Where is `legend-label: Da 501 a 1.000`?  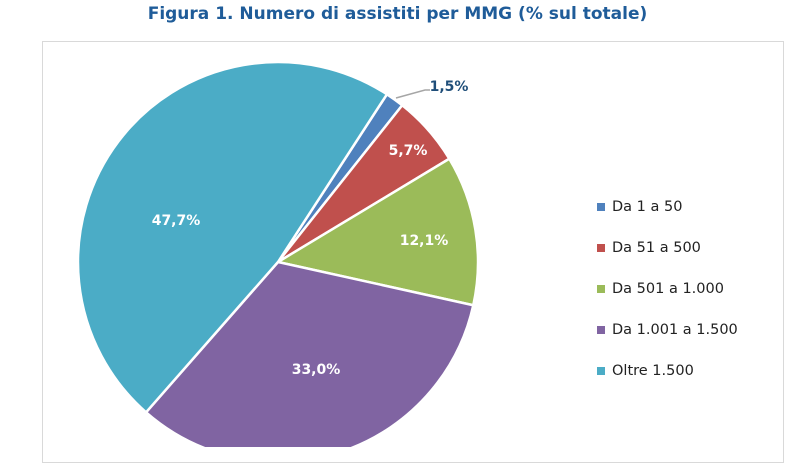
legend-label: Da 501 a 1.000 is located at coordinates (668, 288).